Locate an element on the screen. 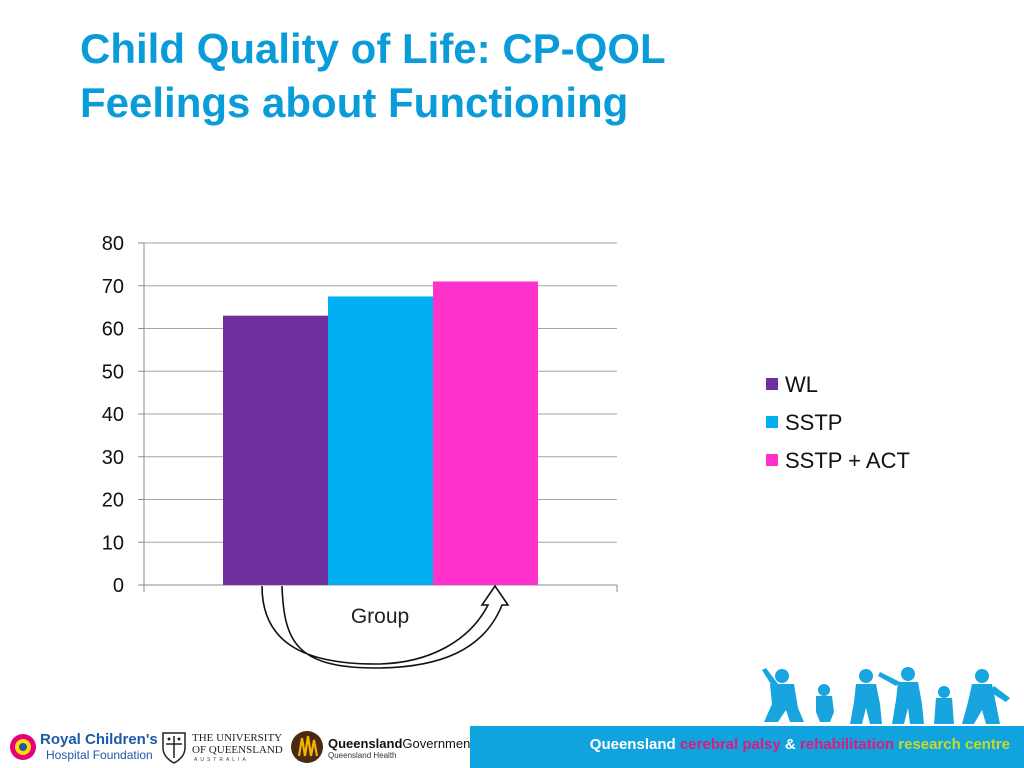  rch-flower-icon is located at coordinates (23, 747).